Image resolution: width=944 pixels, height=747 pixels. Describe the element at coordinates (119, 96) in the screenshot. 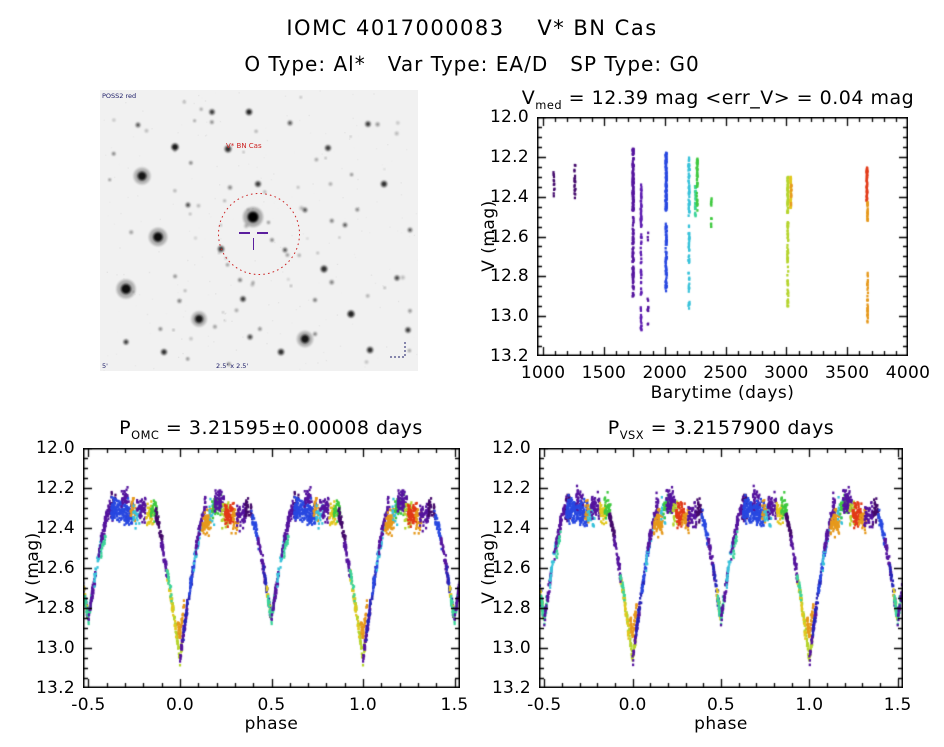

I see `finder-survey-label: POSS2 red` at that location.